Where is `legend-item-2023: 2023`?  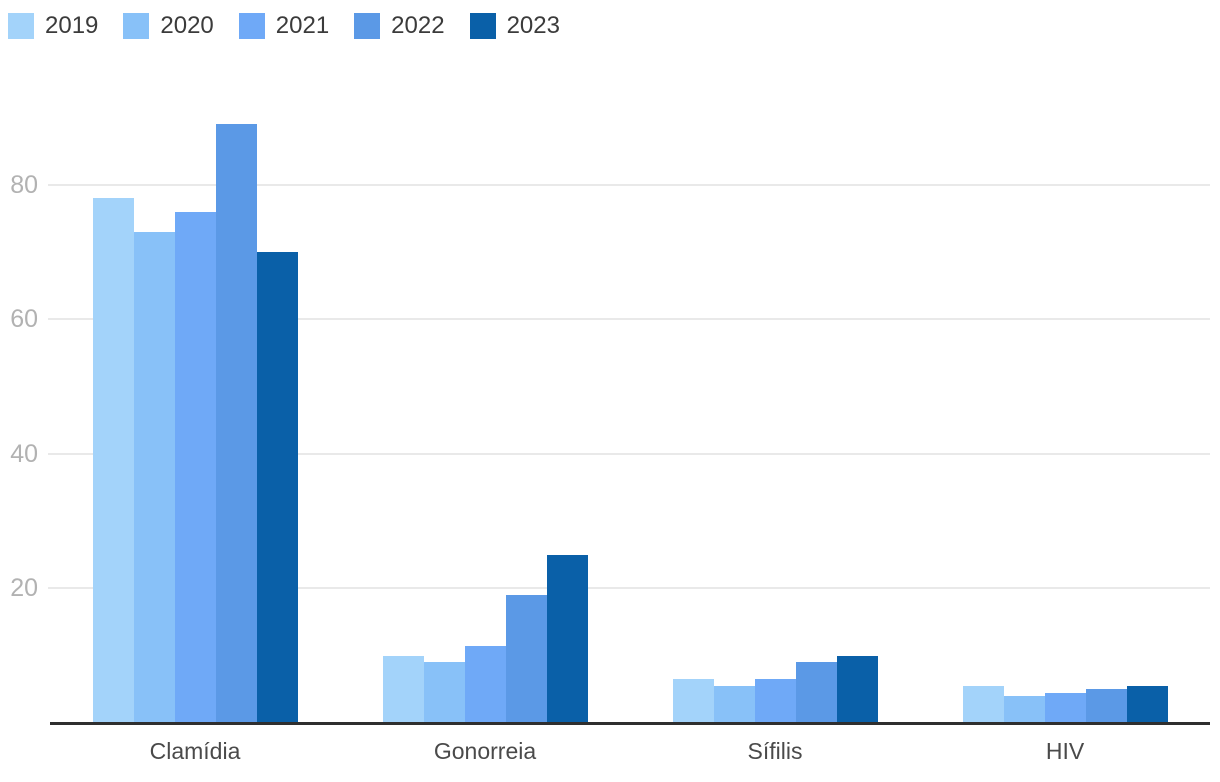 legend-item-2023: 2023 is located at coordinates (514, 25).